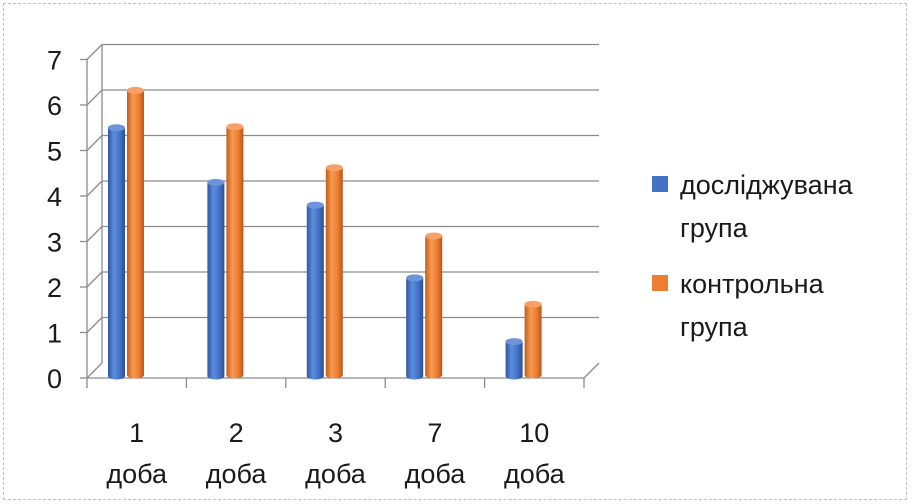  Describe the element at coordinates (54, 243) in the screenshot. I see `y-tick-label: 3` at that location.